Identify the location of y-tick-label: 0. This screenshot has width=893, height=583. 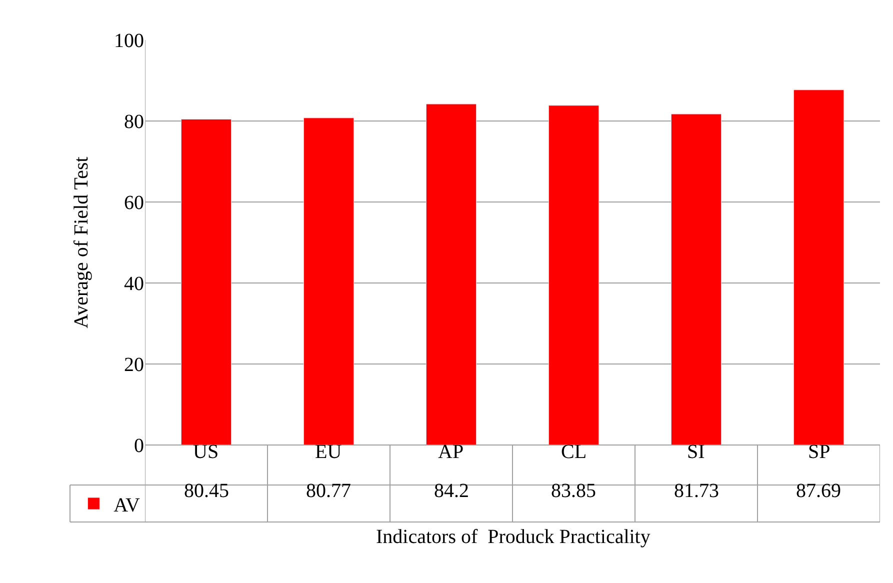
(139, 446).